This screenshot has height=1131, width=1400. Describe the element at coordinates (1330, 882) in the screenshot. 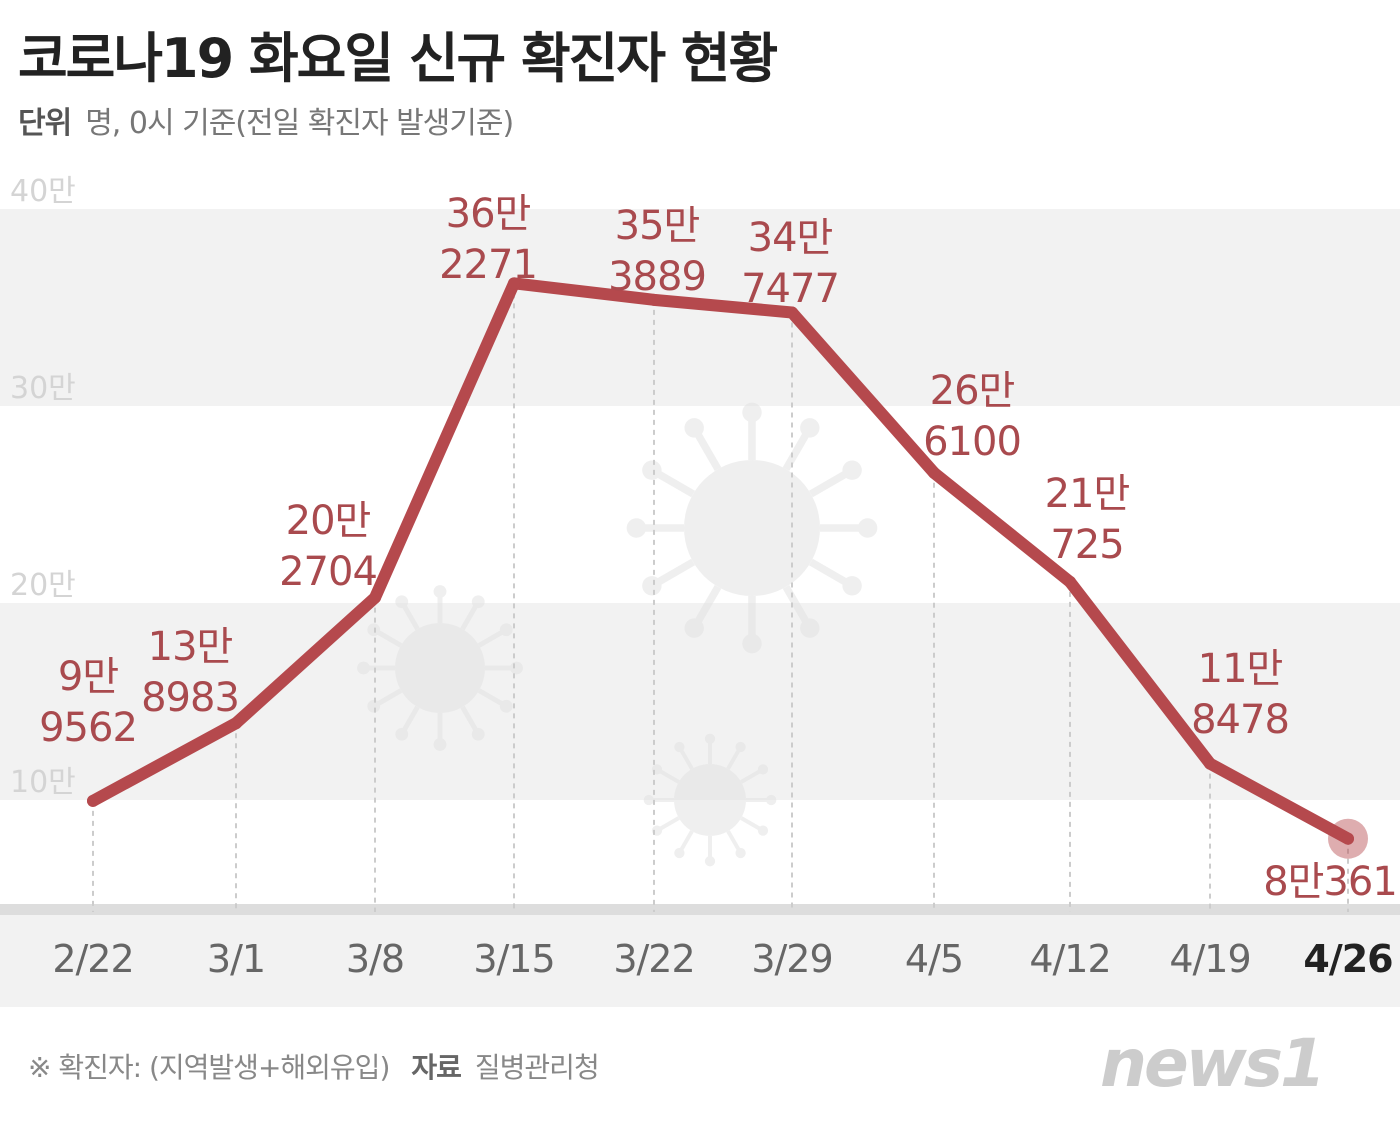

I see `data-label: 8만361` at that location.